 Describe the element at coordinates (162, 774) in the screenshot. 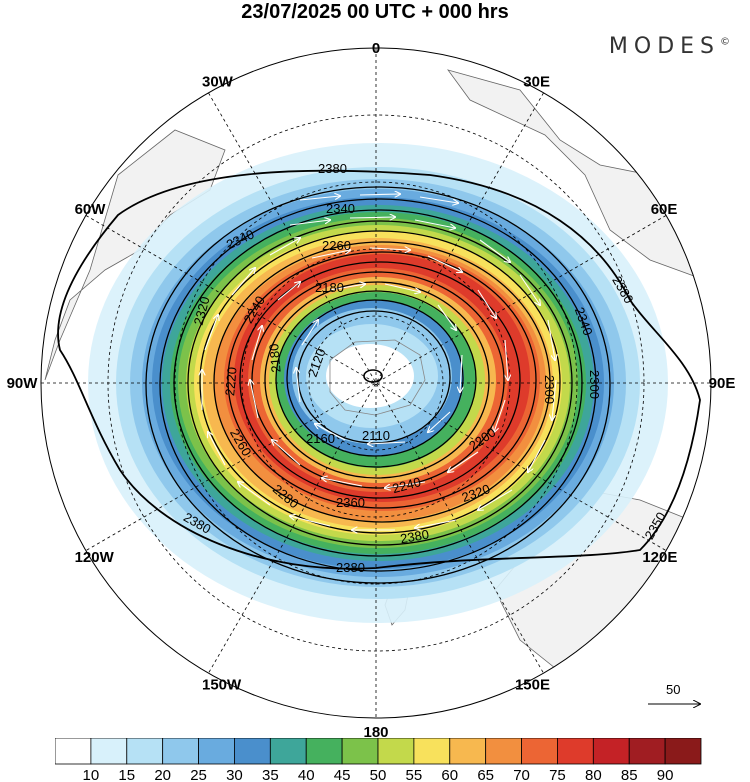

I see `colorbar-tick-label: 20` at that location.